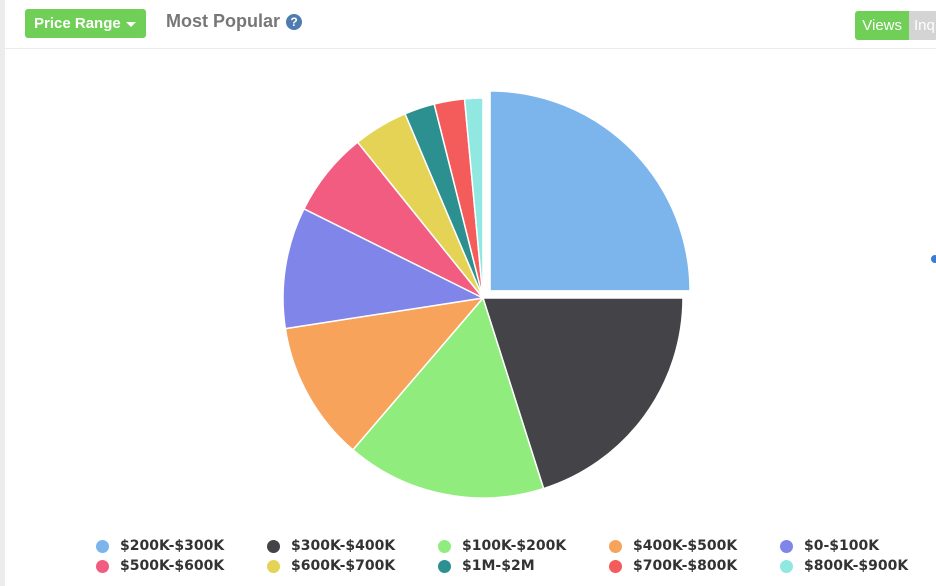 The height and width of the screenshot is (586, 936). What do you see at coordinates (77, 23) in the screenshot?
I see `price-range-label: Price Range` at bounding box center [77, 23].